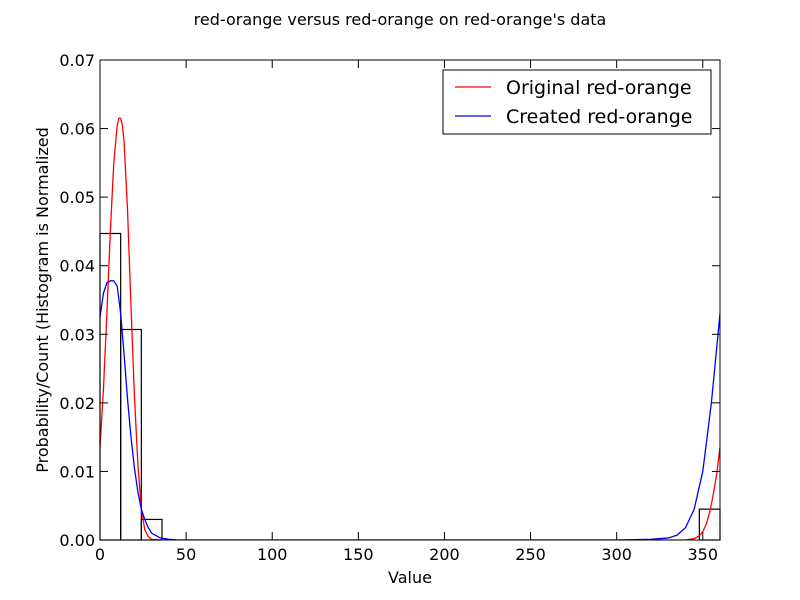  What do you see at coordinates (577, 102) in the screenshot?
I see `legend-box` at bounding box center [577, 102].